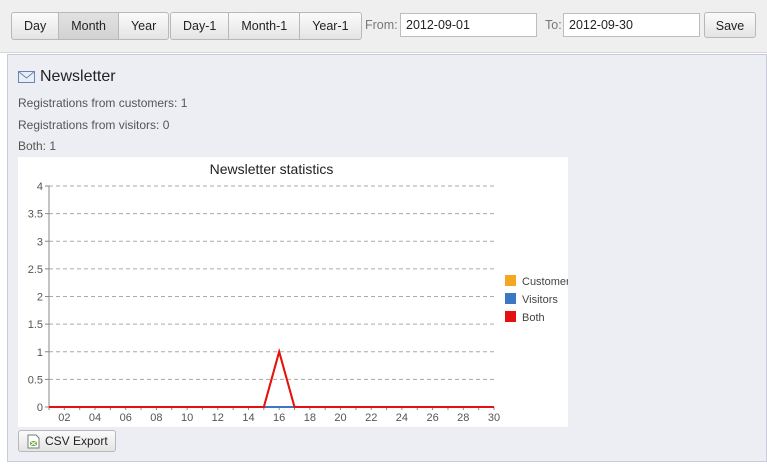 Image resolution: width=767 pixels, height=475 pixels. Describe the element at coordinates (26, 77) in the screenshot. I see `envelope-icon` at that location.